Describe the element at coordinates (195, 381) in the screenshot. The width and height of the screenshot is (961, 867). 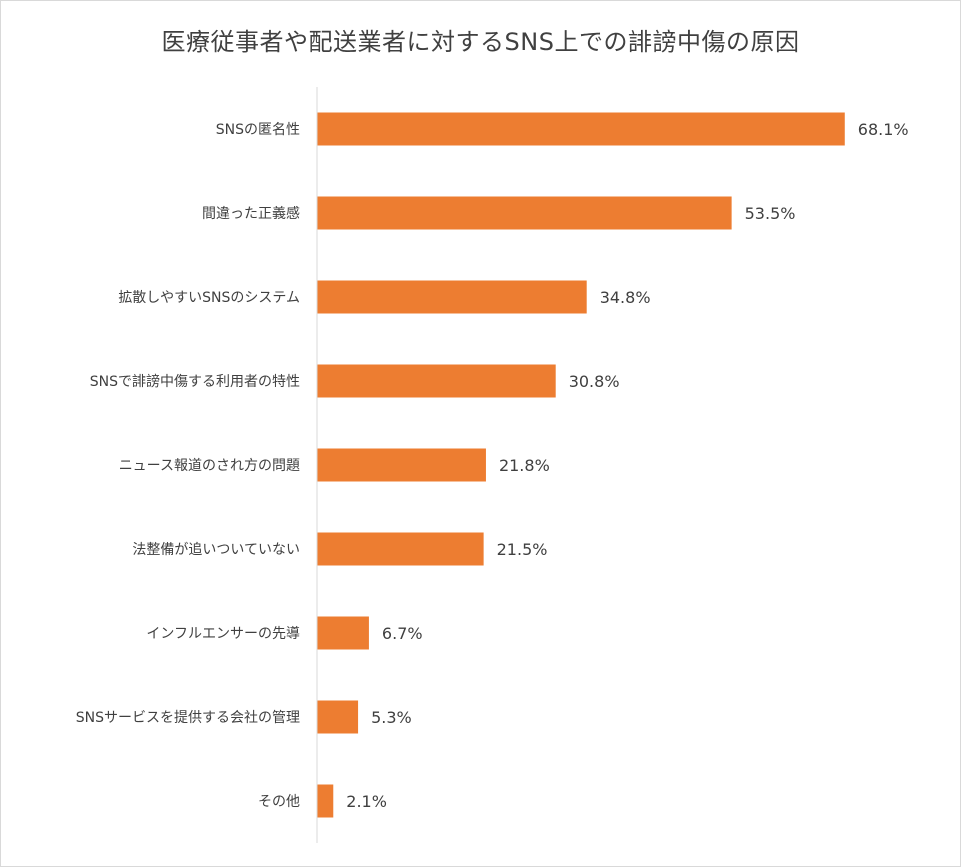
I see `category-label: SNSで誹謗中傷する利用者の特性` at that location.